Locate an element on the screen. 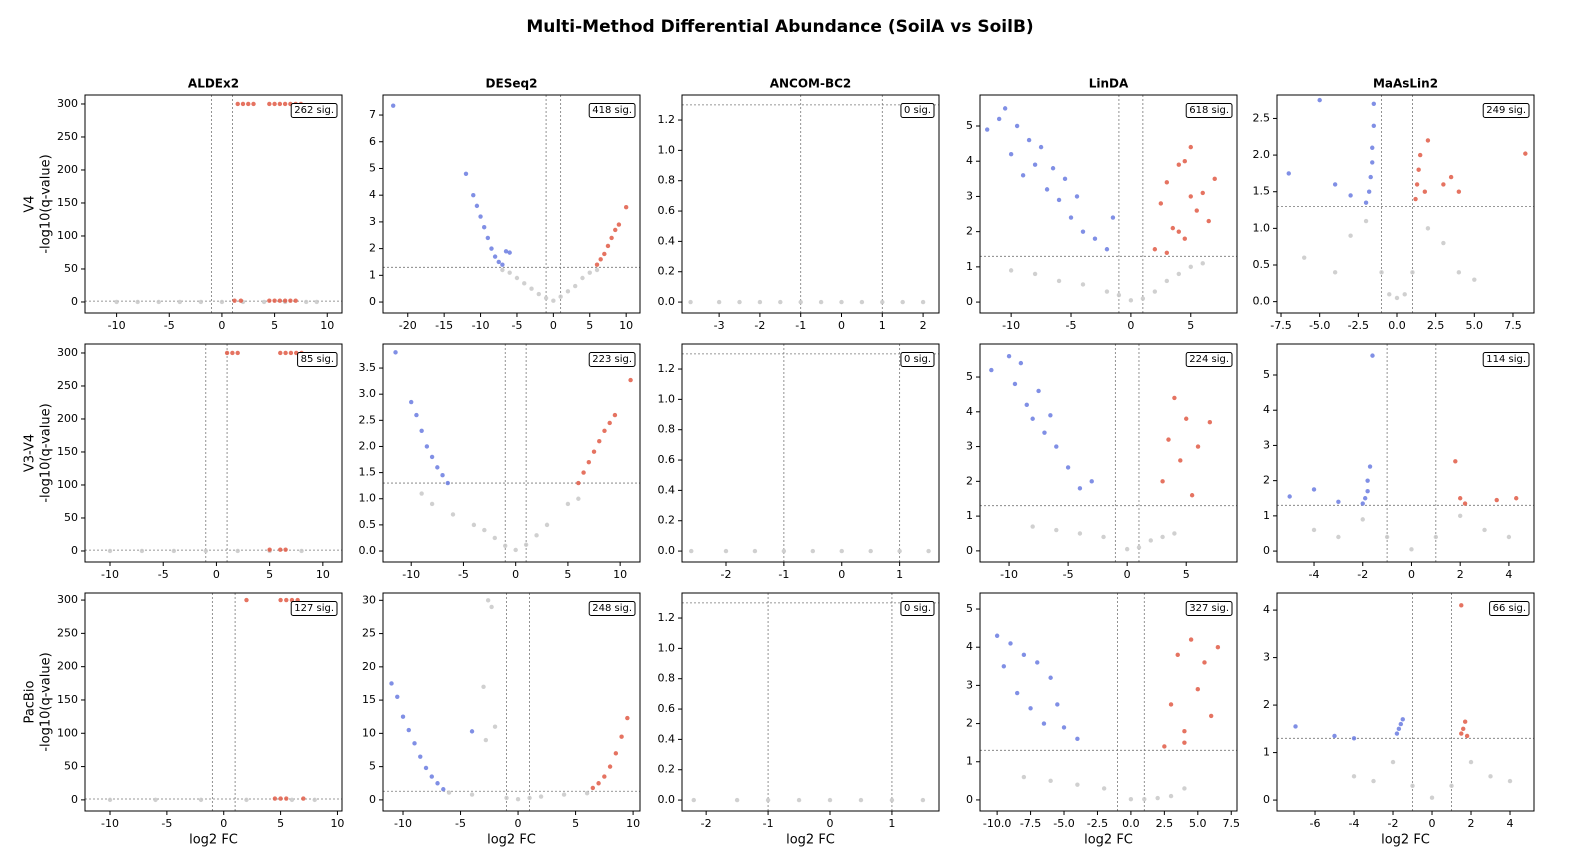  y-tick-label: 0.0 is located at coordinates (1262, 301).